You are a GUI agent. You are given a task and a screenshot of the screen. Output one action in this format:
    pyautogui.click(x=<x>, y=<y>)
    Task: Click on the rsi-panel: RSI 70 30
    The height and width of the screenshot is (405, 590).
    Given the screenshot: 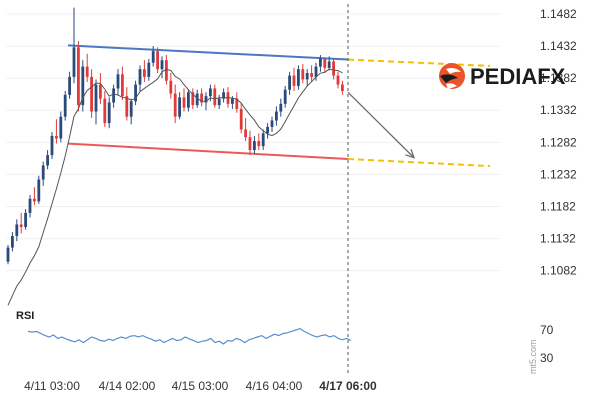 What is the action you would take?
    pyautogui.click(x=285, y=337)
    